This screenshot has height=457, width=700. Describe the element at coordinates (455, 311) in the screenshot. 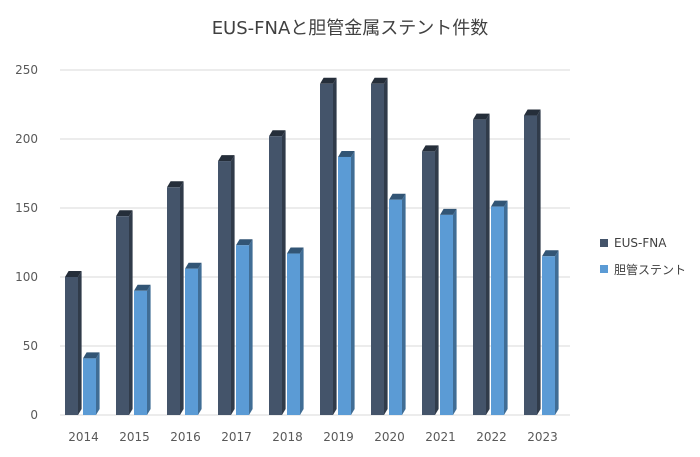

I see `bar-side-stent-2021` at that location.